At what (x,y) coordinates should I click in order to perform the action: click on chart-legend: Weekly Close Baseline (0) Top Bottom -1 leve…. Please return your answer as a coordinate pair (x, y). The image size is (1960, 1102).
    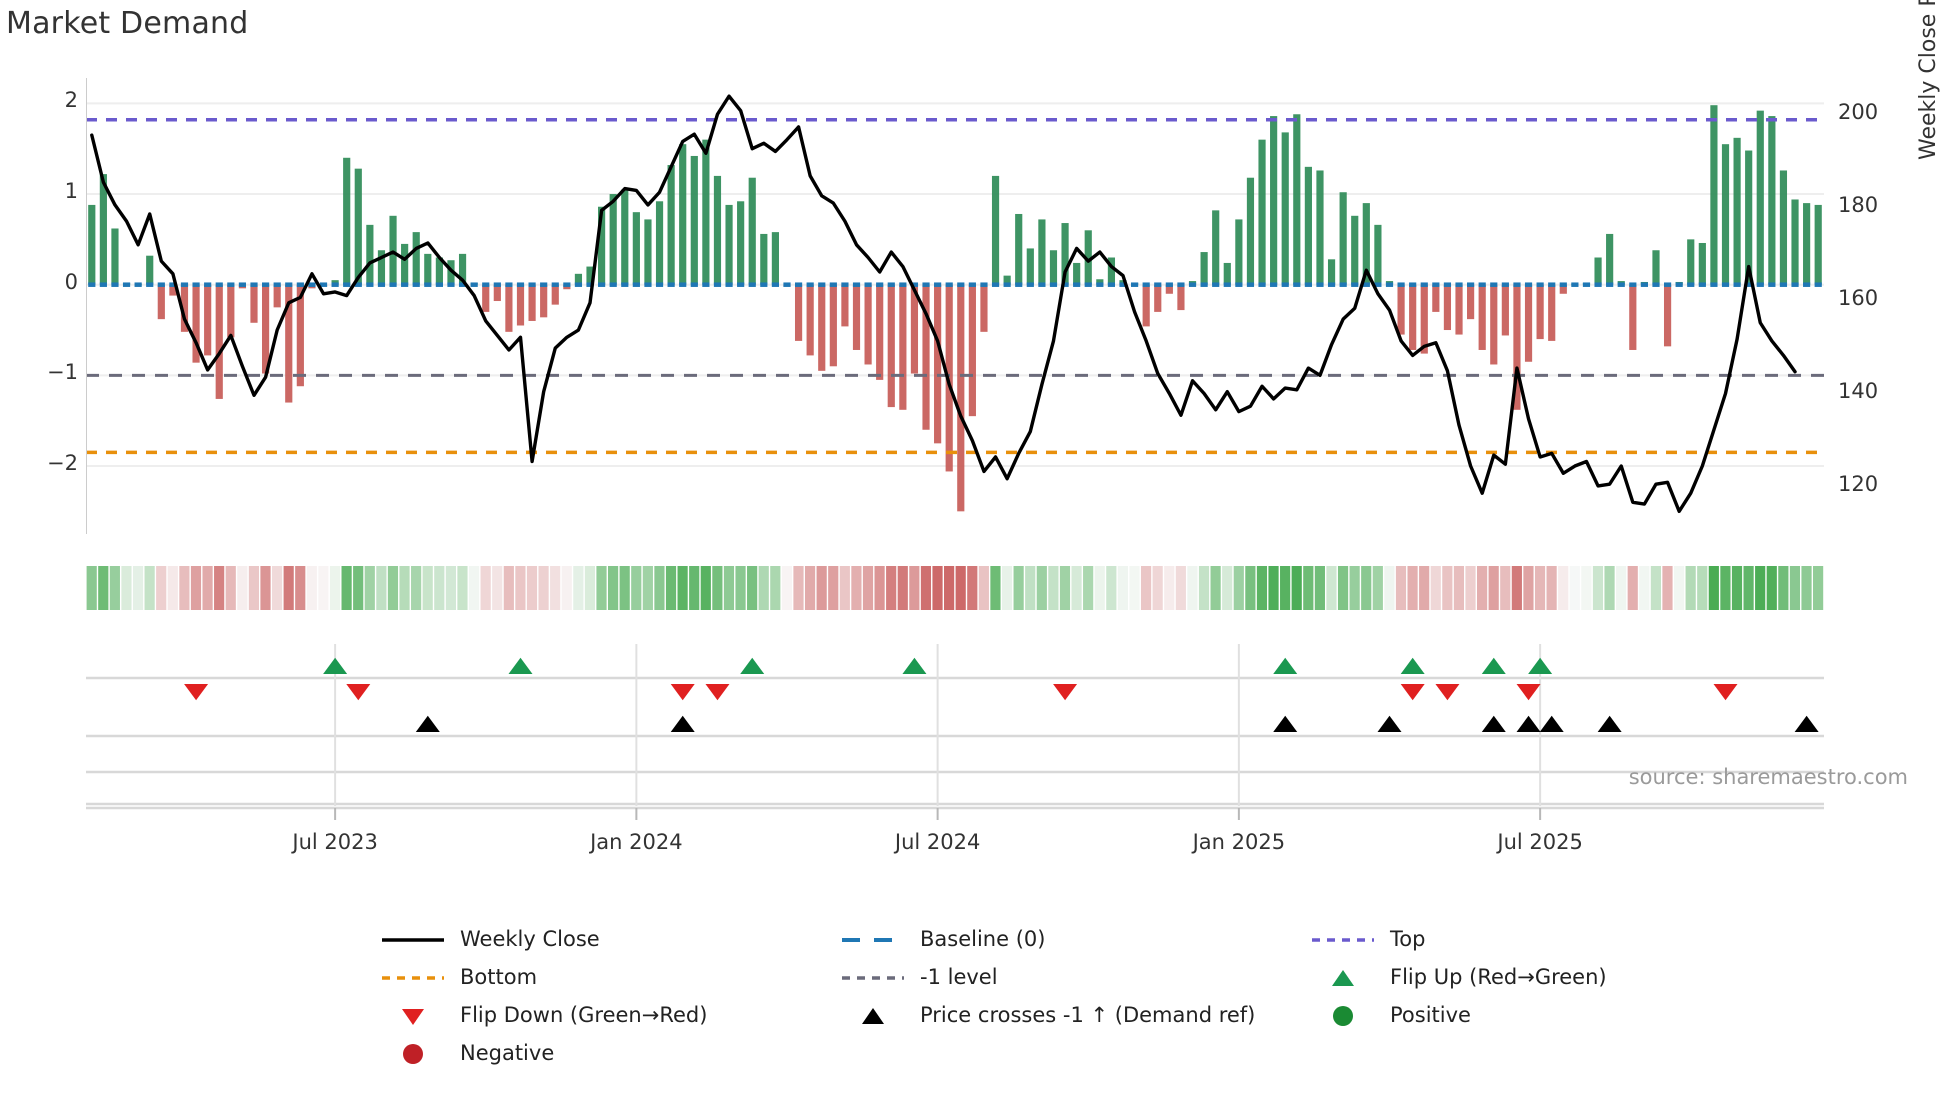
    Looking at the image, I should click on (1020, 996).